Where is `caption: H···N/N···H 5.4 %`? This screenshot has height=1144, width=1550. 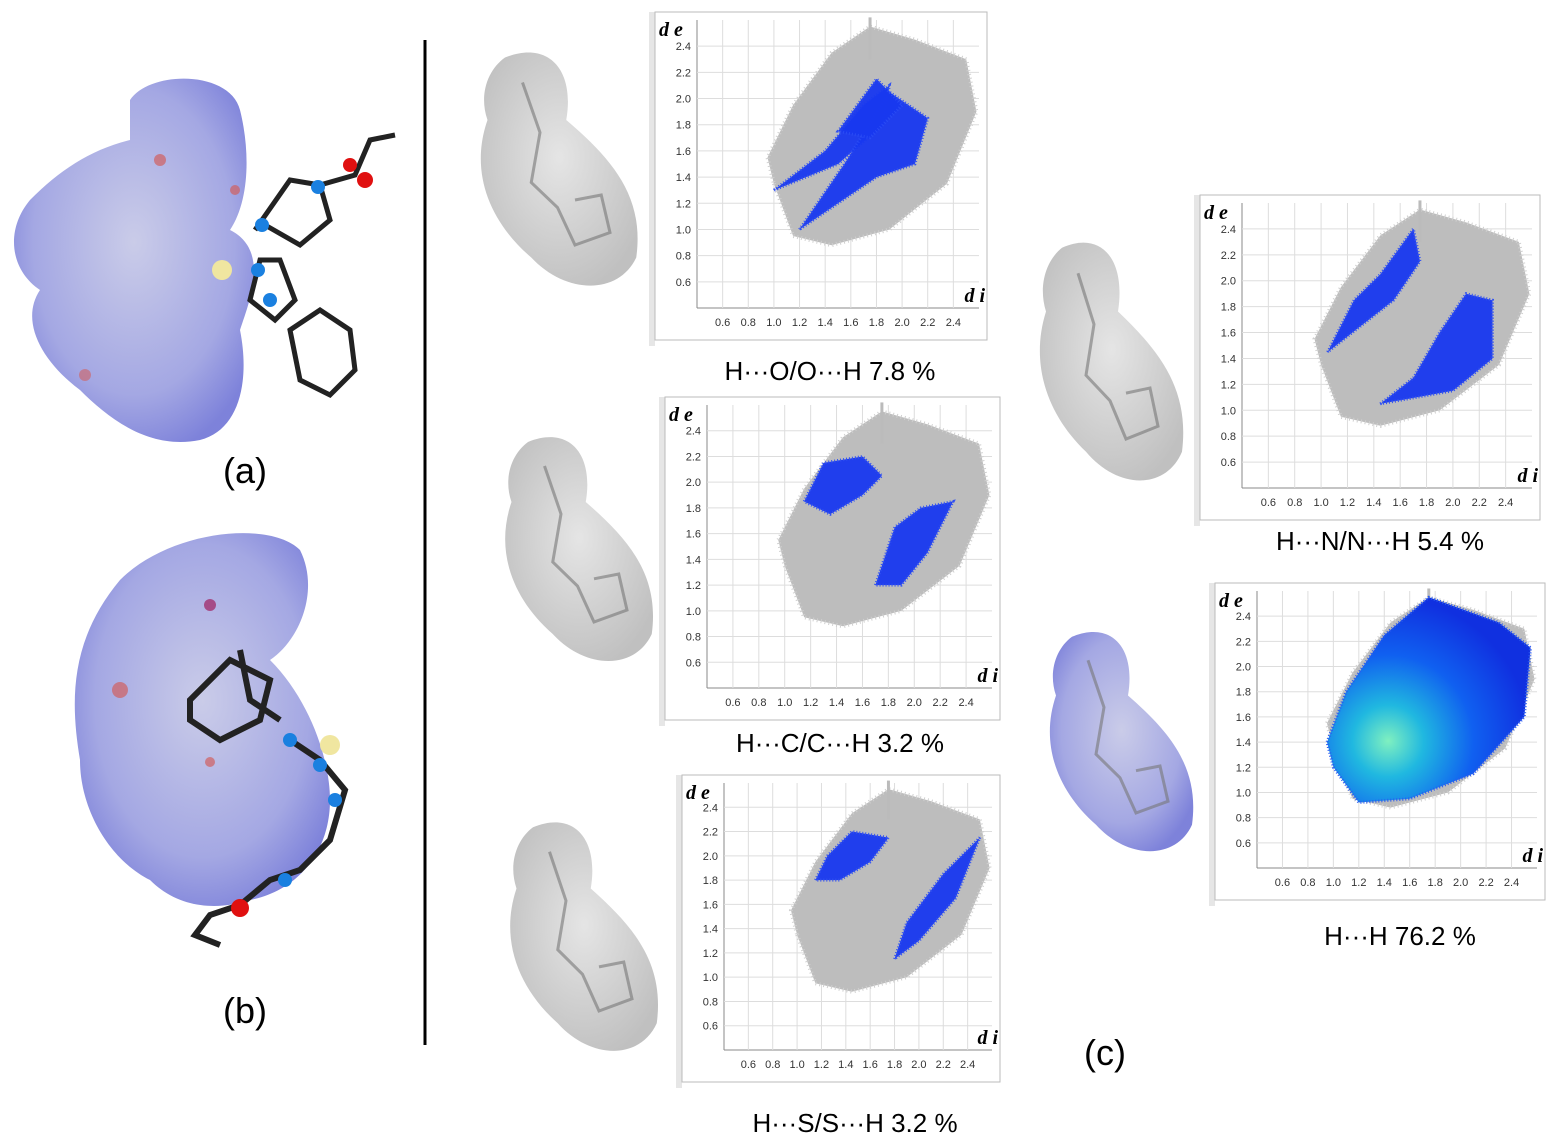
caption: H···N/N···H 5.4 % is located at coordinates (1380, 541).